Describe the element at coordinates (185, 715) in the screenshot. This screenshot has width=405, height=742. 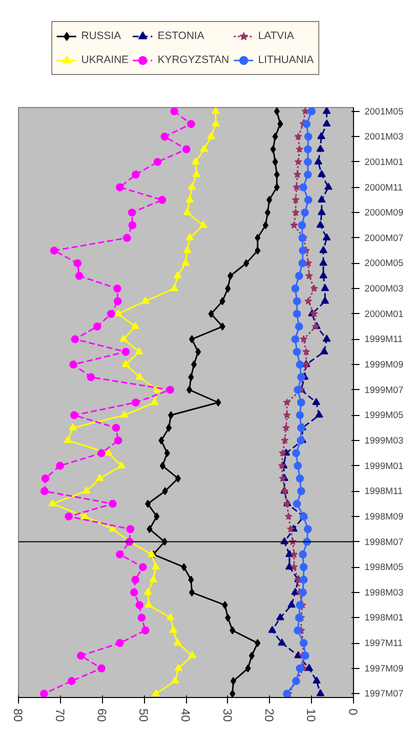
I see `x-tick-label: 40` at that location.